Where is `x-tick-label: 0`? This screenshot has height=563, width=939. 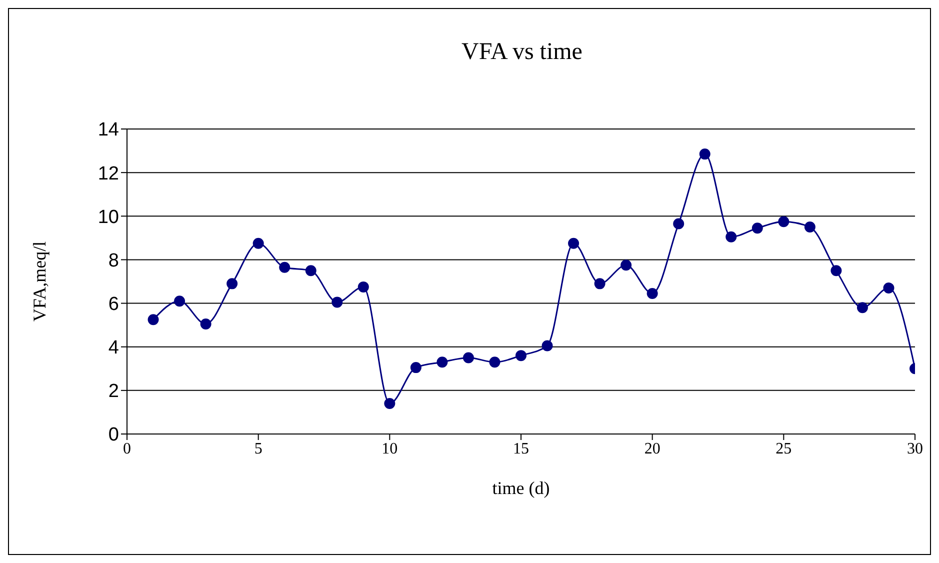
x-tick-label: 0 is located at coordinates (127, 449).